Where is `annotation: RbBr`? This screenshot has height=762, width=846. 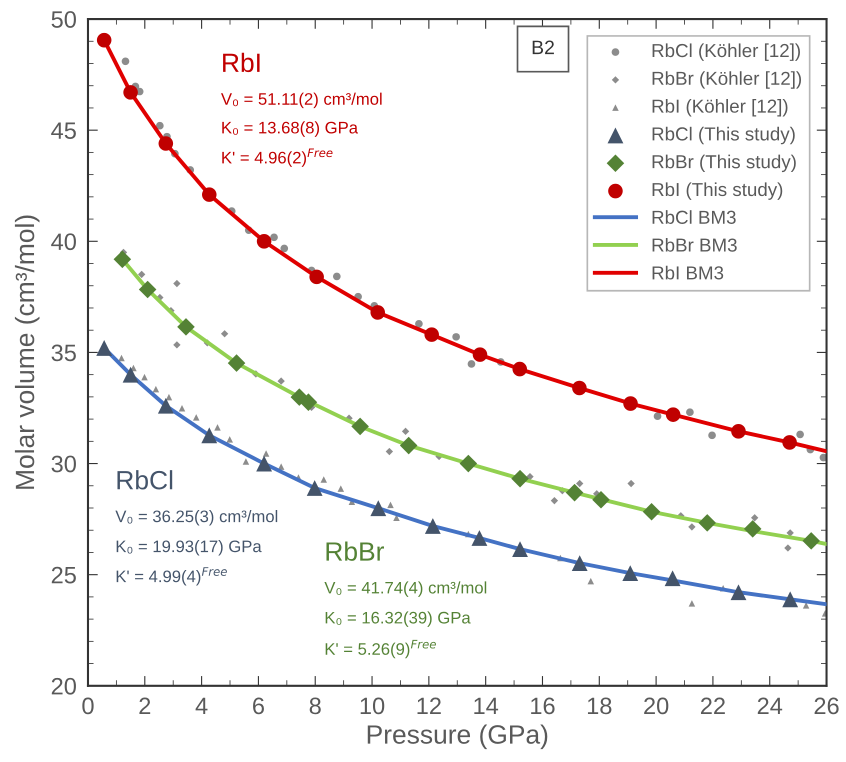 annotation: RbBr is located at coordinates (355, 551).